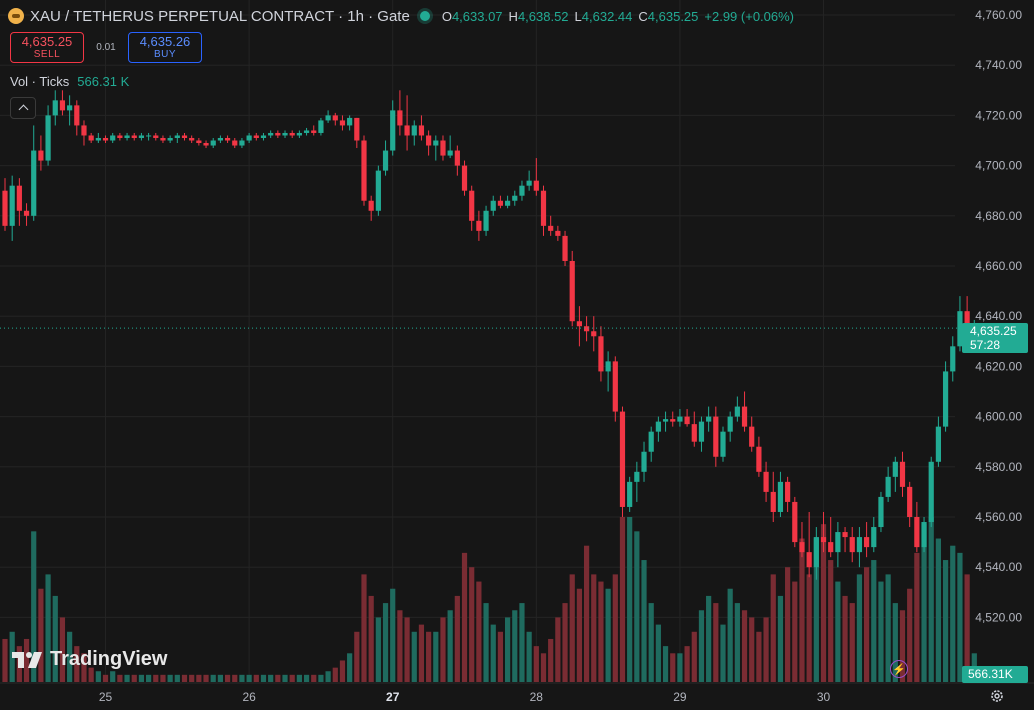 The height and width of the screenshot is (710, 1034). Describe the element at coordinates (16, 16) in the screenshot. I see `gold-coin-icon` at that location.